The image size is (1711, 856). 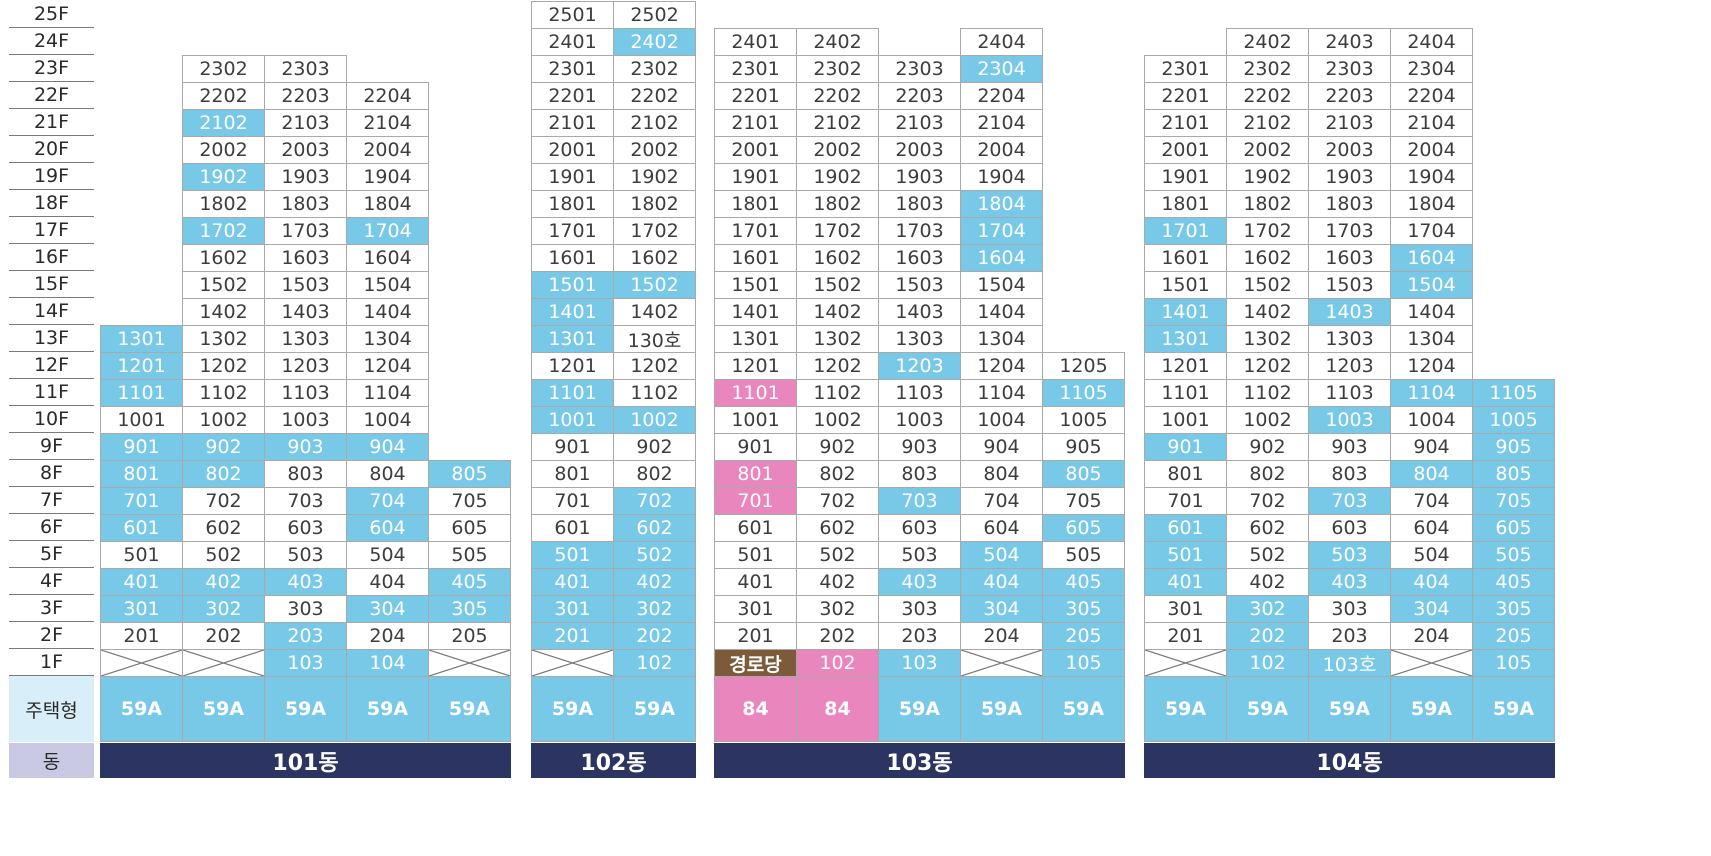 What do you see at coordinates (1431, 420) in the screenshot?
I see `unit-cell: 1004` at bounding box center [1431, 420].